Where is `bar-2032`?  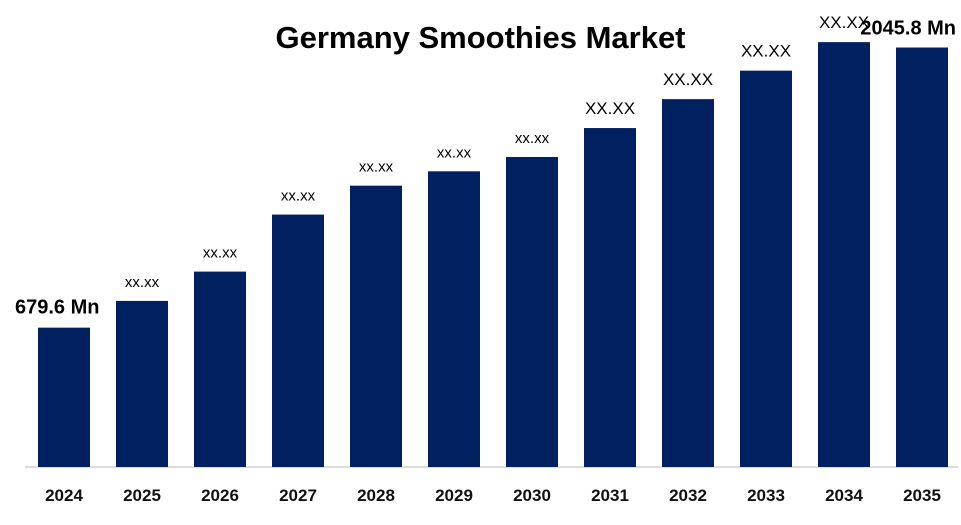
bar-2032 is located at coordinates (688, 283).